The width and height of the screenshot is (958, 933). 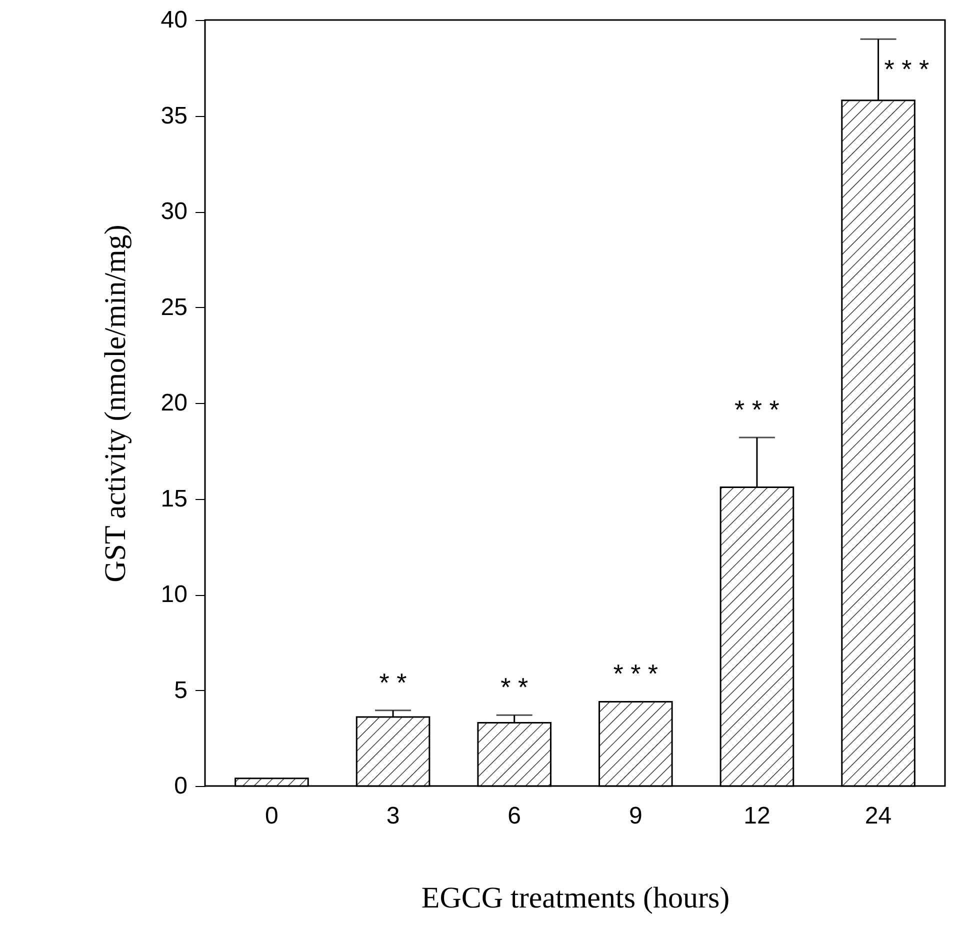 I want to click on y-tick-label: 10, so click(x=174, y=594).